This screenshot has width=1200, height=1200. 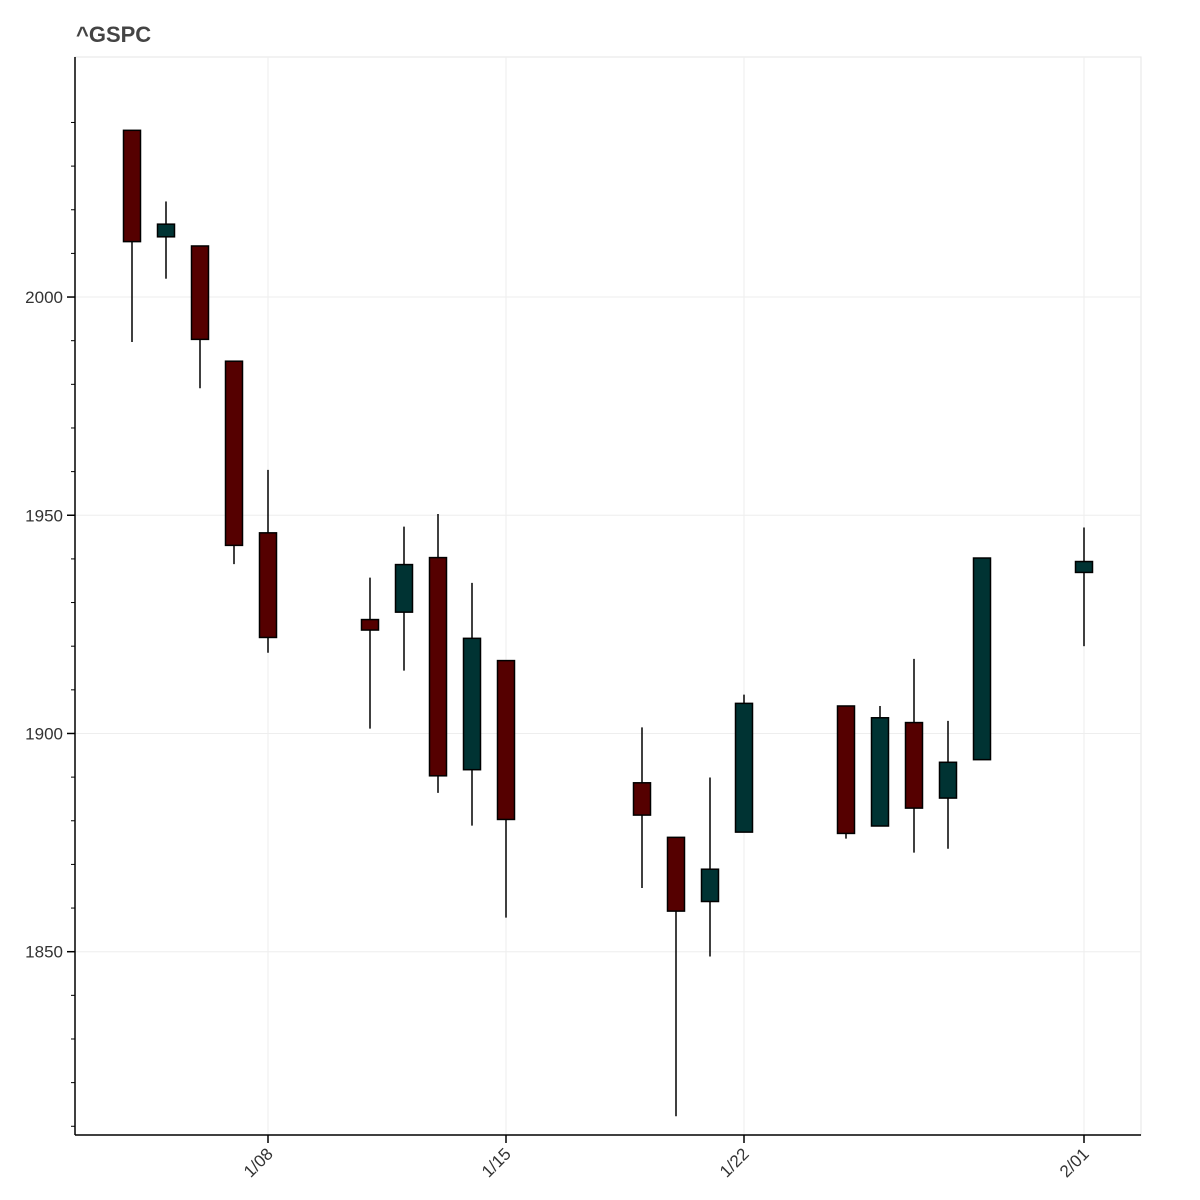 I want to click on y-tick-label: 1950, so click(x=44, y=515).